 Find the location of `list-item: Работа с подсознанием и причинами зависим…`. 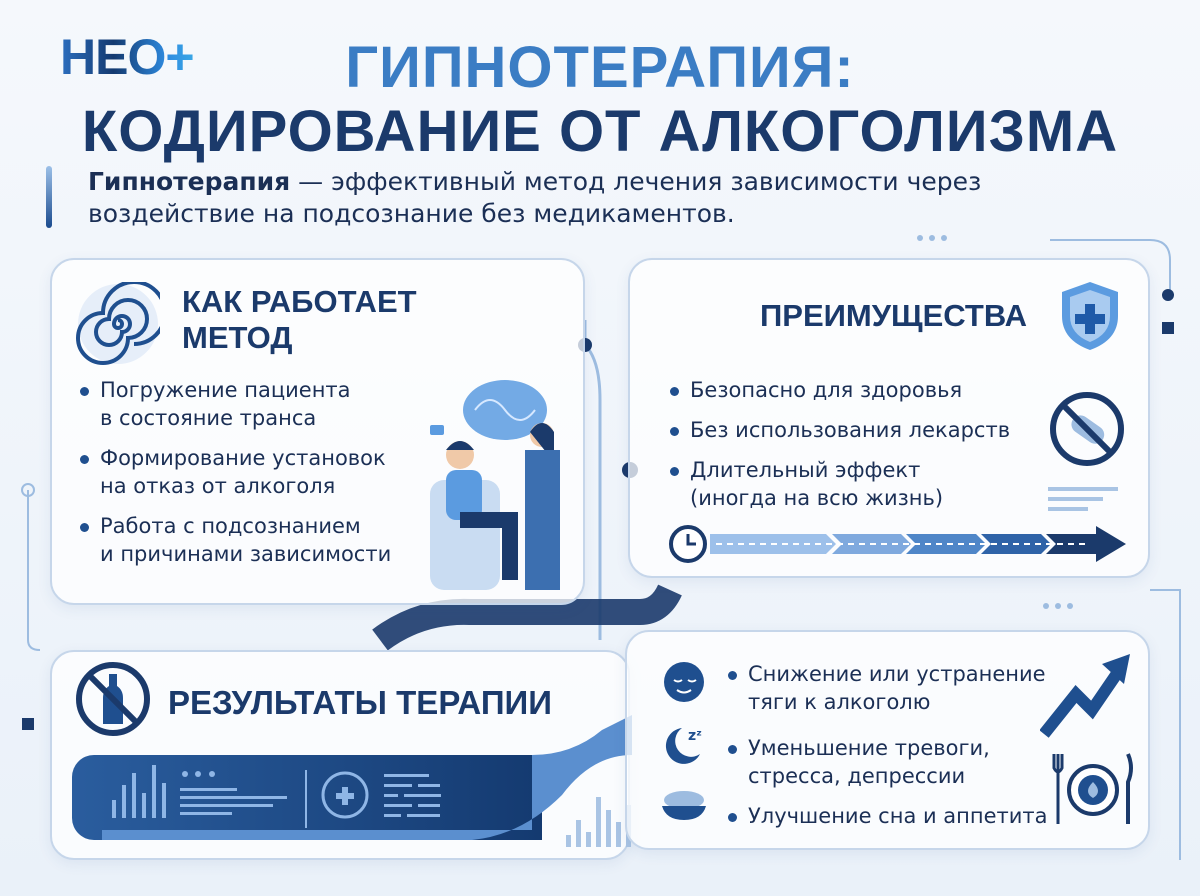

list-item: Работа с подсознанием и причинами зависим… is located at coordinates (258, 540).